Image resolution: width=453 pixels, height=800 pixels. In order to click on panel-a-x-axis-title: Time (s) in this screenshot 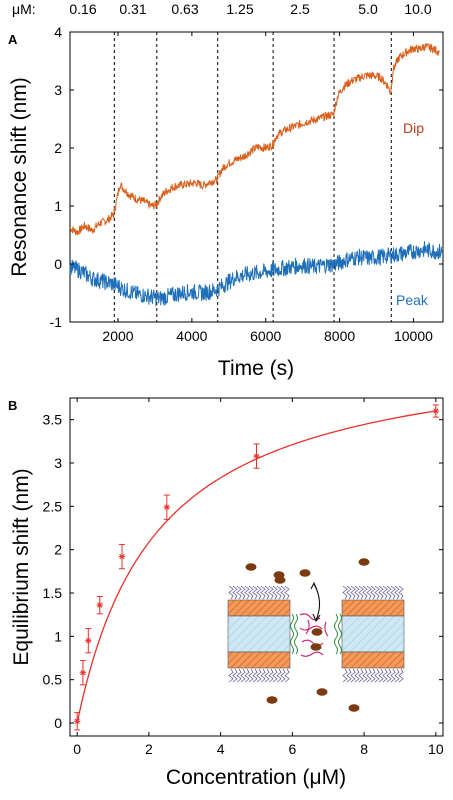, I will do `click(256, 368)`.